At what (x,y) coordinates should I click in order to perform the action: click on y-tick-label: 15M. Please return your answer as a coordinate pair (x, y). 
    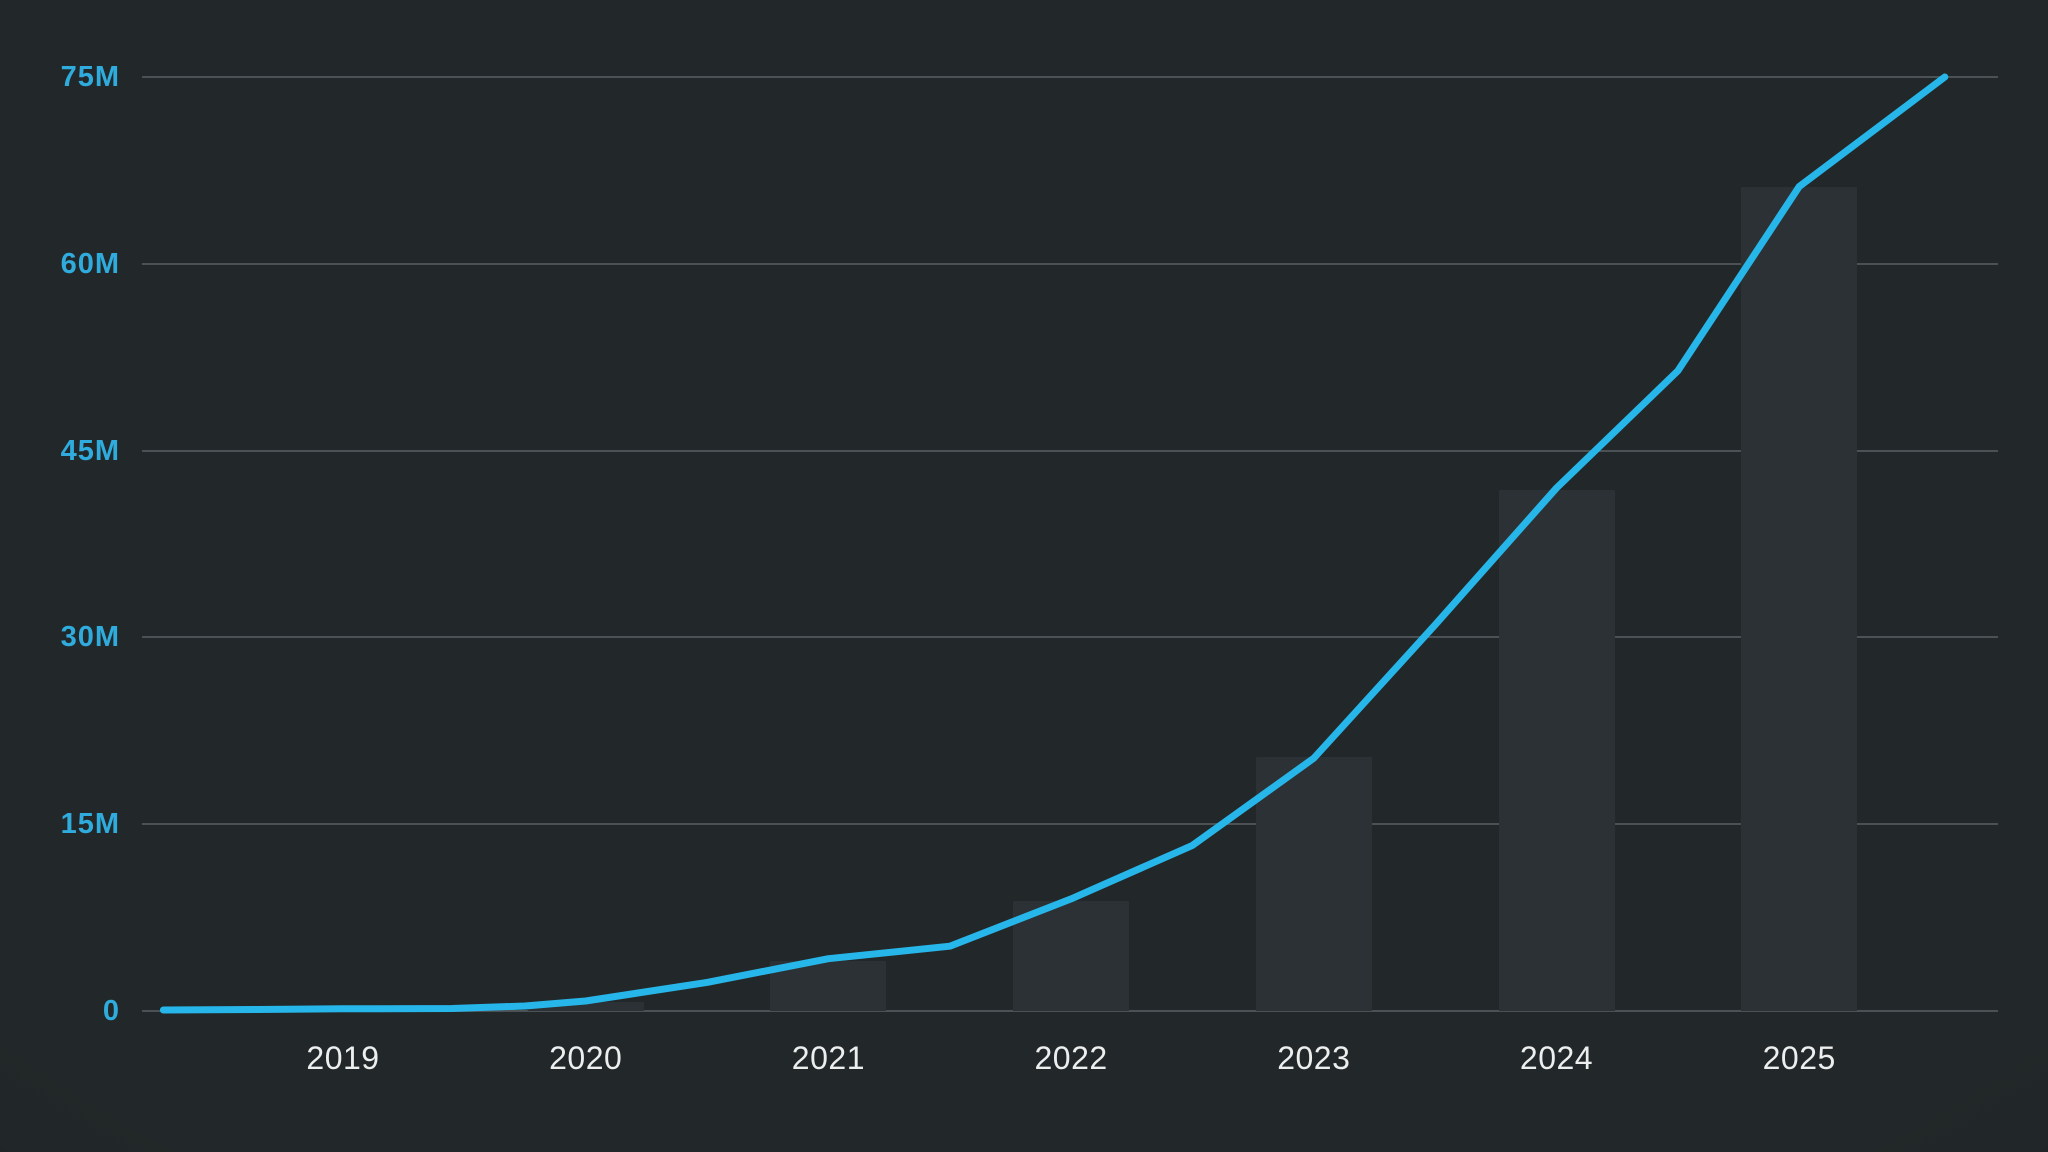
    Looking at the image, I should click on (90, 824).